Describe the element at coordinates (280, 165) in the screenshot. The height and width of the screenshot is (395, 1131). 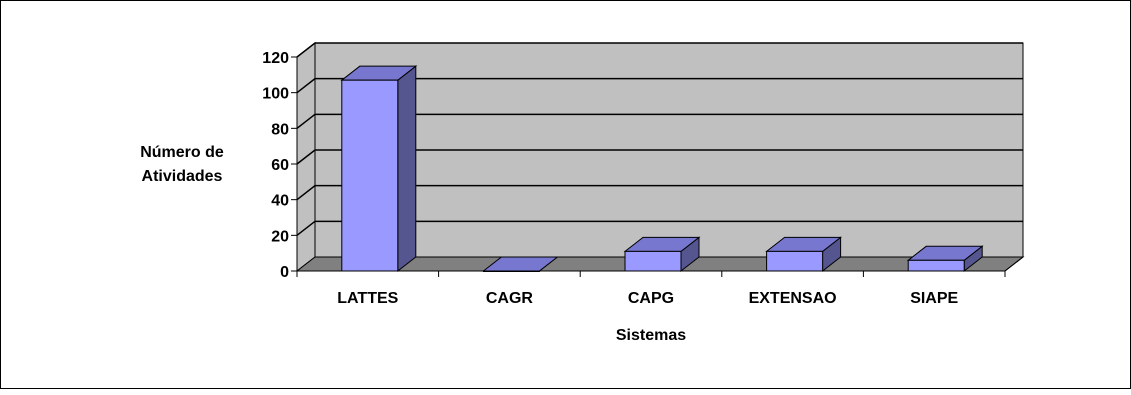
I see `y-tick-label: 60` at that location.